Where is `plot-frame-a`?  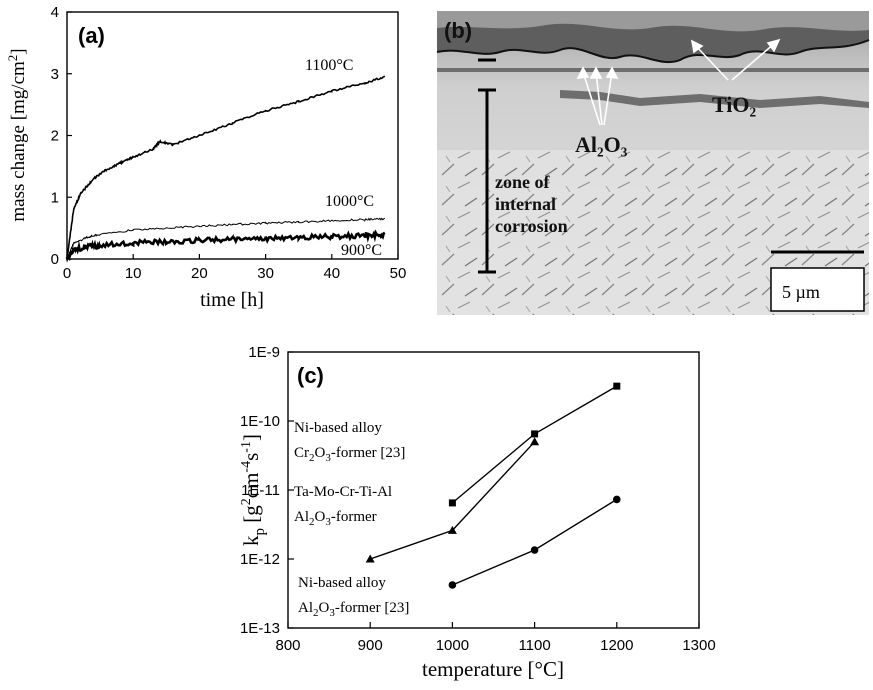 plot-frame-a is located at coordinates (232, 135).